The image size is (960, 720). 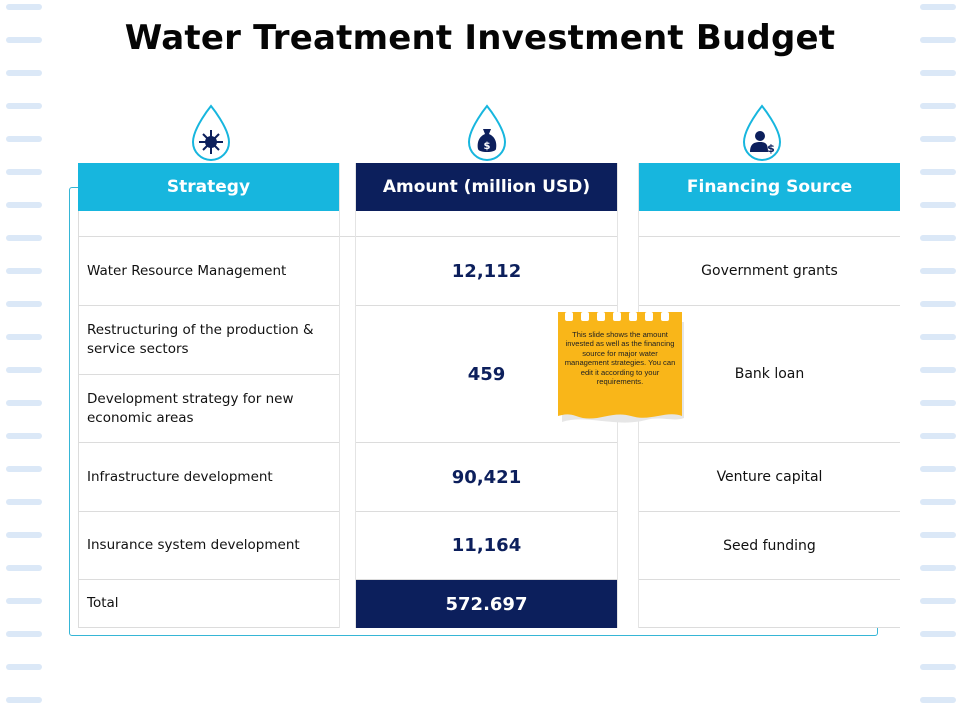 What do you see at coordinates (208, 546) in the screenshot?
I see `strategy-cell: Insurance system development` at bounding box center [208, 546].